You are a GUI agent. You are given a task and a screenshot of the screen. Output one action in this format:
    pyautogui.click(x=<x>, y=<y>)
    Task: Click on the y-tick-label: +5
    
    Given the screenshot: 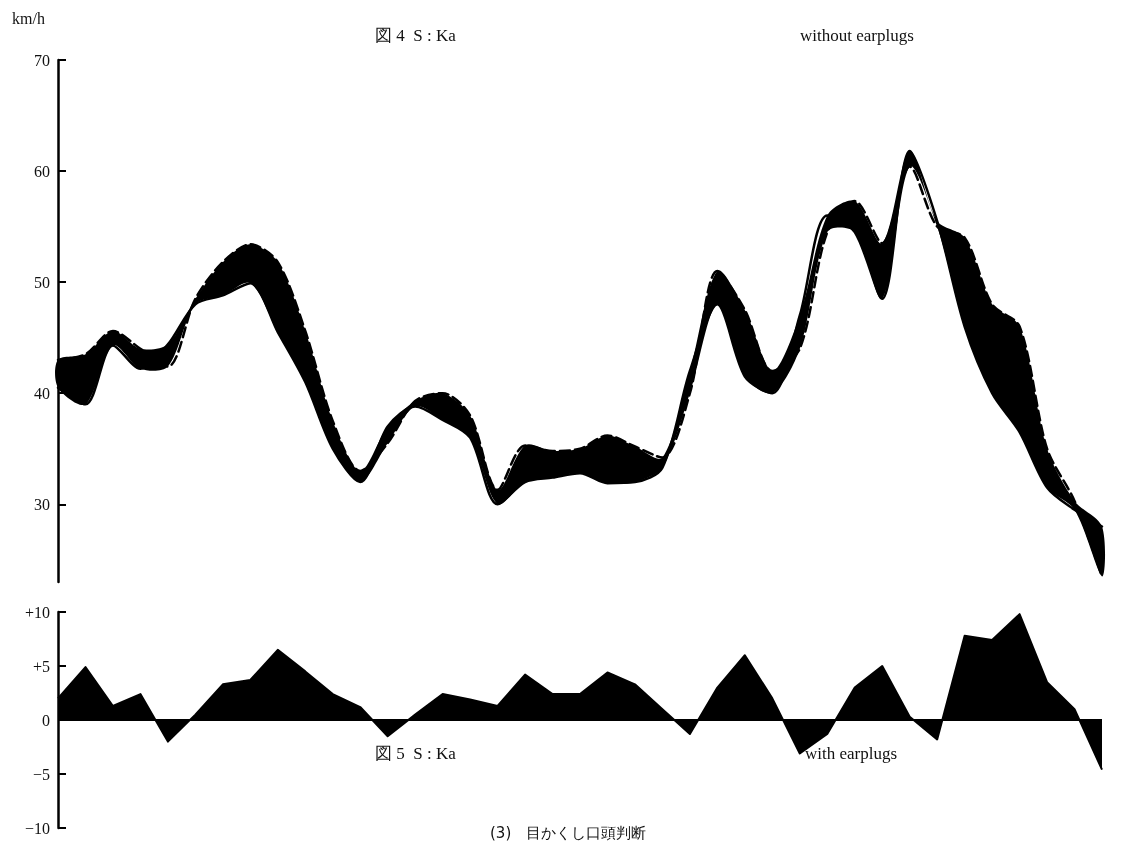 What is the action you would take?
    pyautogui.click(x=41, y=666)
    